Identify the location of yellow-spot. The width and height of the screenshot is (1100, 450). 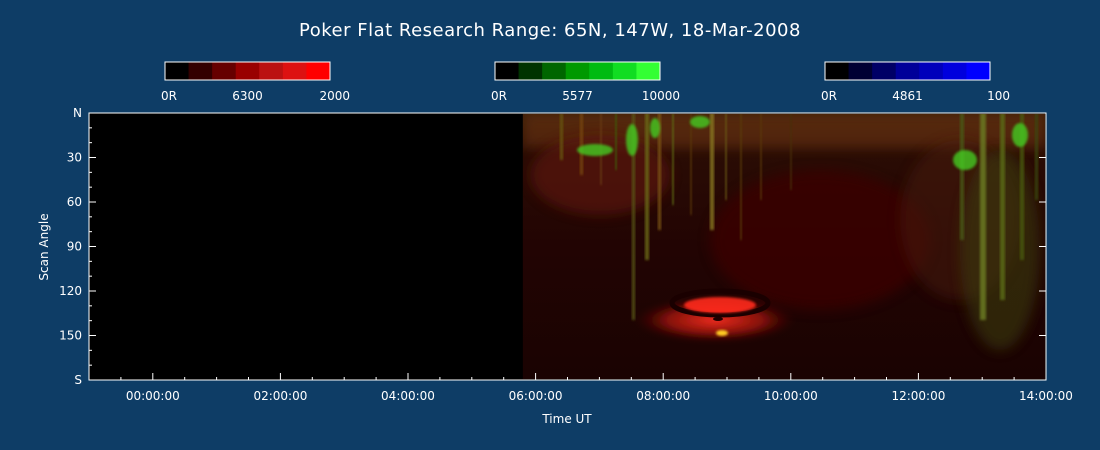
(722, 333).